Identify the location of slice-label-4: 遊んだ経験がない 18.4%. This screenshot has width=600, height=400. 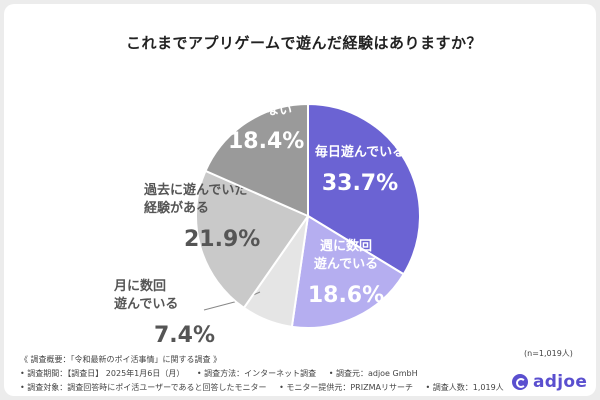
(246, 128).